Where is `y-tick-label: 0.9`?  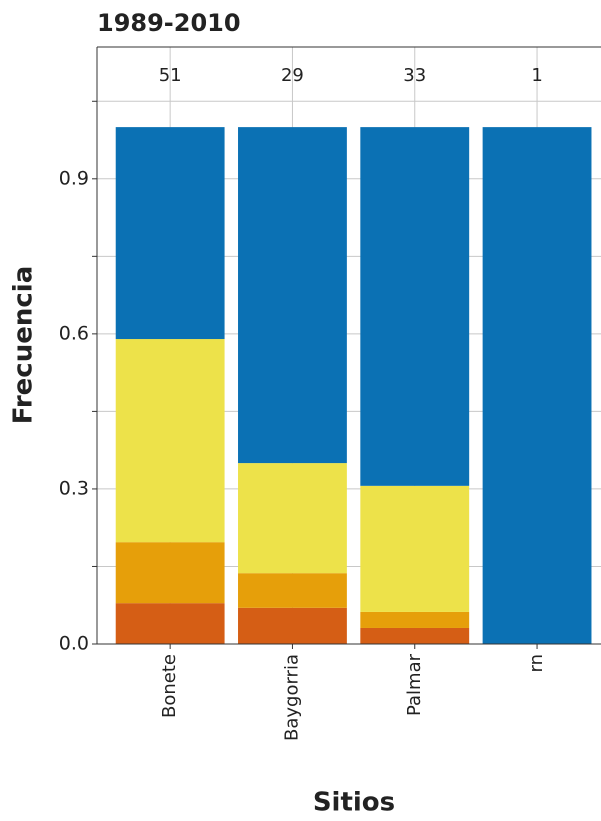
y-tick-label: 0.9 is located at coordinates (74, 178).